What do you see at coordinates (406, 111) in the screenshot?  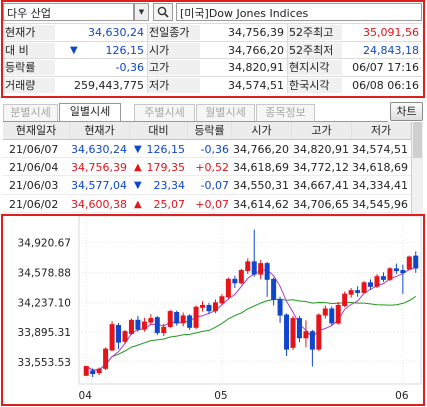 I see `chart-button: 차트` at bounding box center [406, 111].